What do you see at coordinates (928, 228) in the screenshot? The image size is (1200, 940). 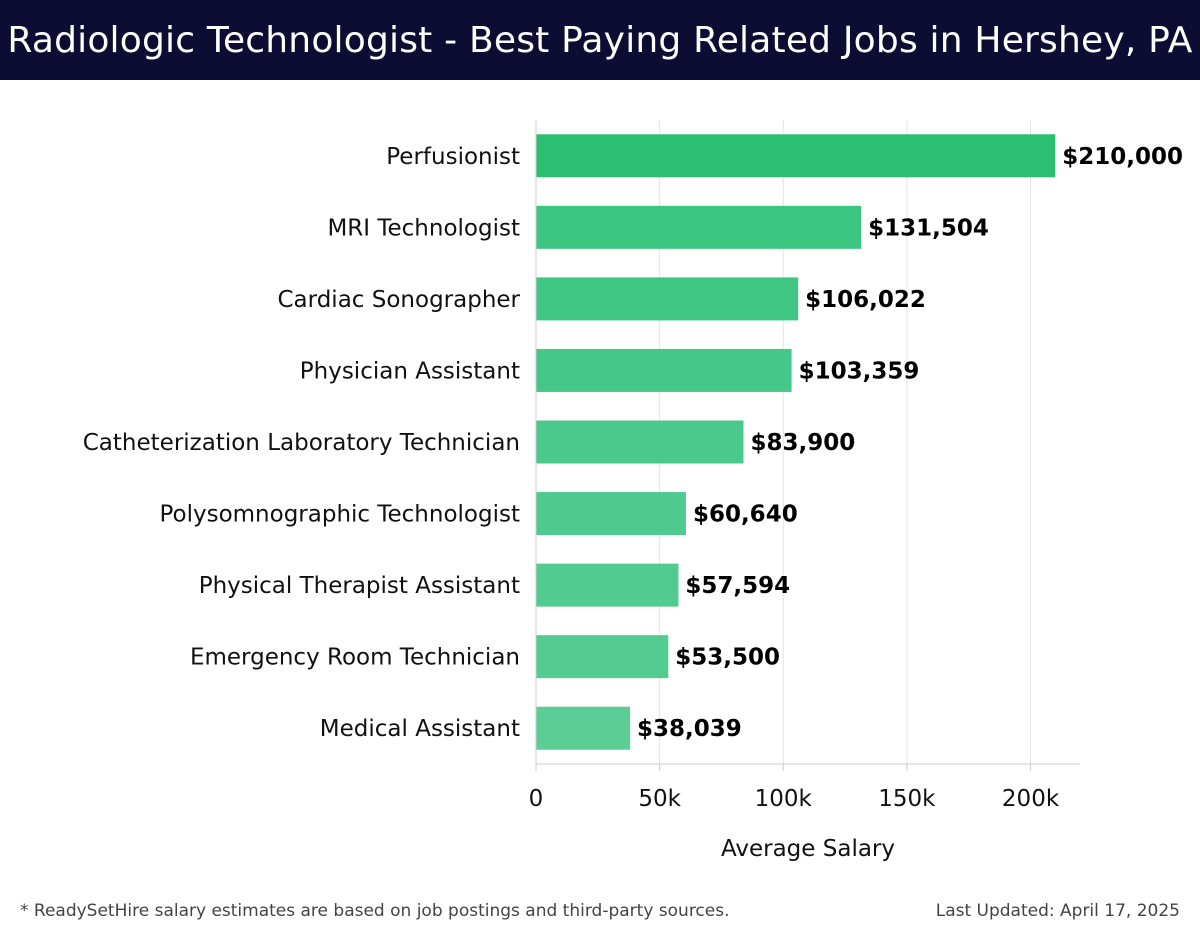 I see `value-label: $131,504` at bounding box center [928, 228].